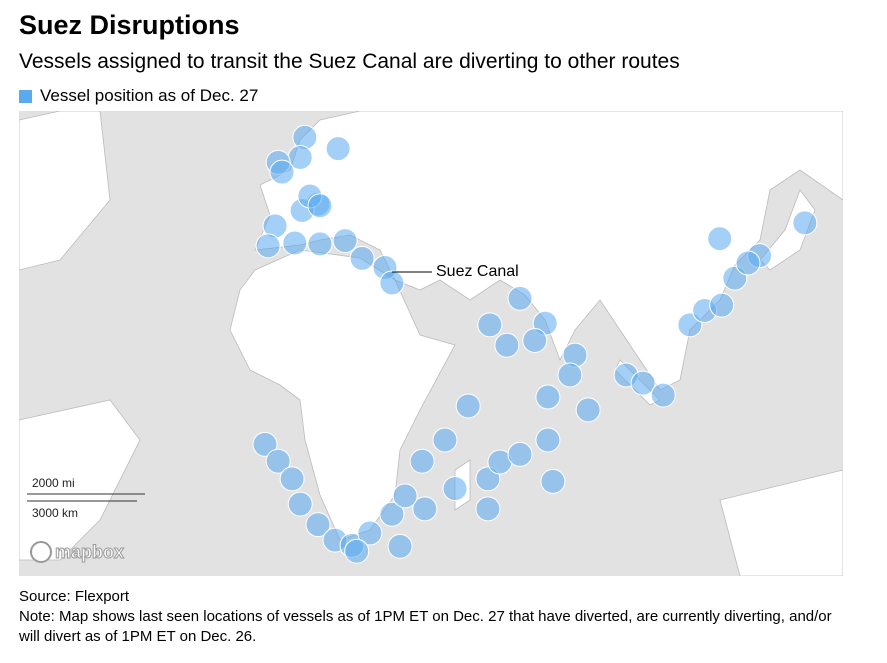  I want to click on scale-miles: 2000 mi, so click(53, 483).